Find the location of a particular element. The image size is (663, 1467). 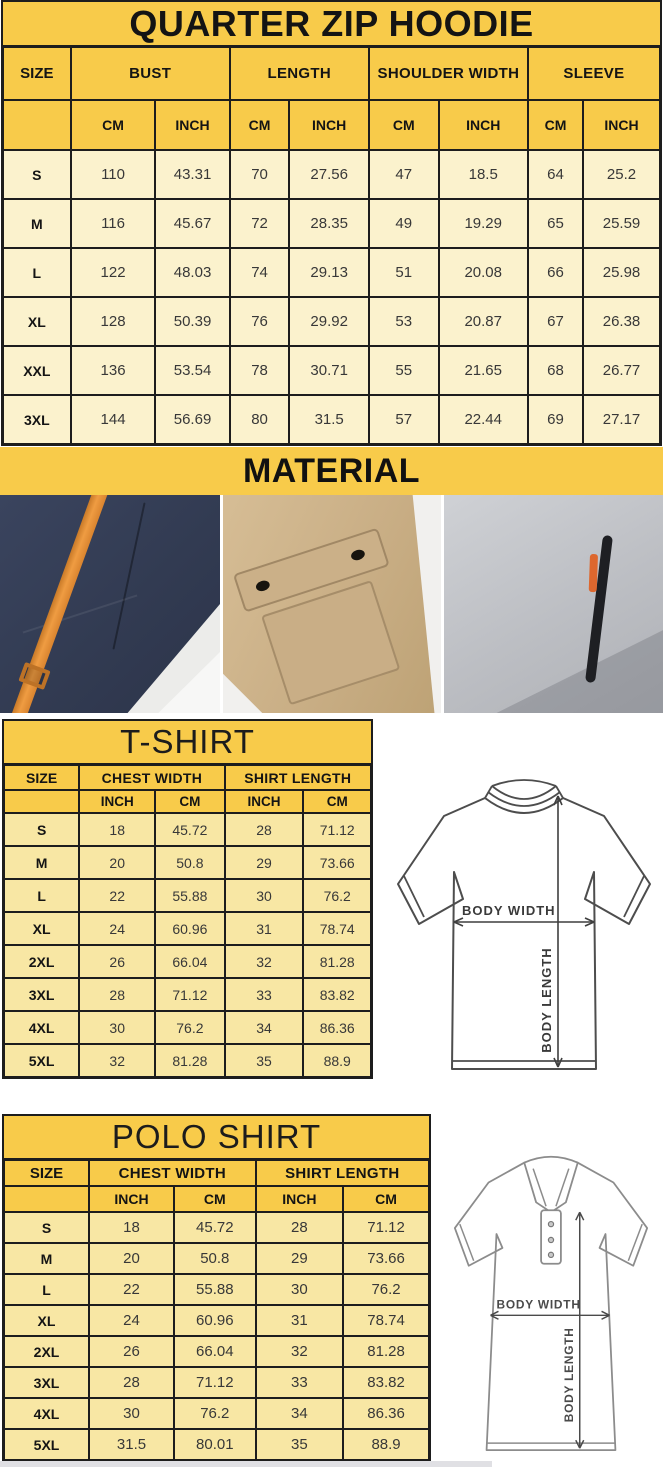

tshirt-row-L-value-3: 30 is located at coordinates (264, 895).